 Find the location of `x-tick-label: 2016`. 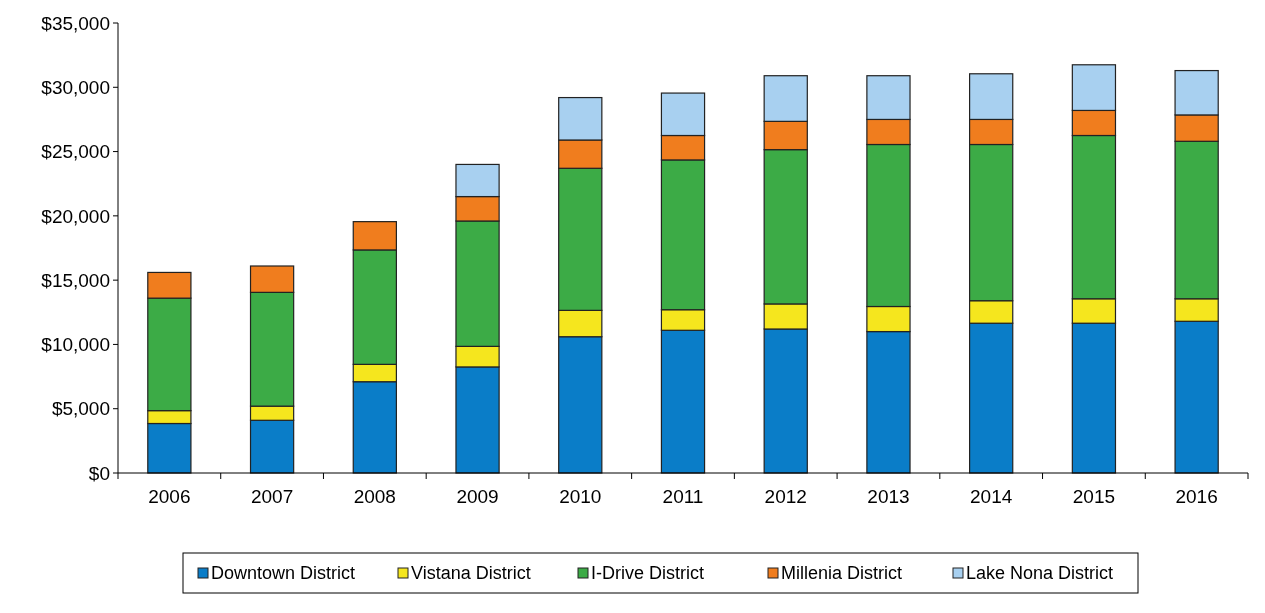

x-tick-label: 2016 is located at coordinates (1196, 496).